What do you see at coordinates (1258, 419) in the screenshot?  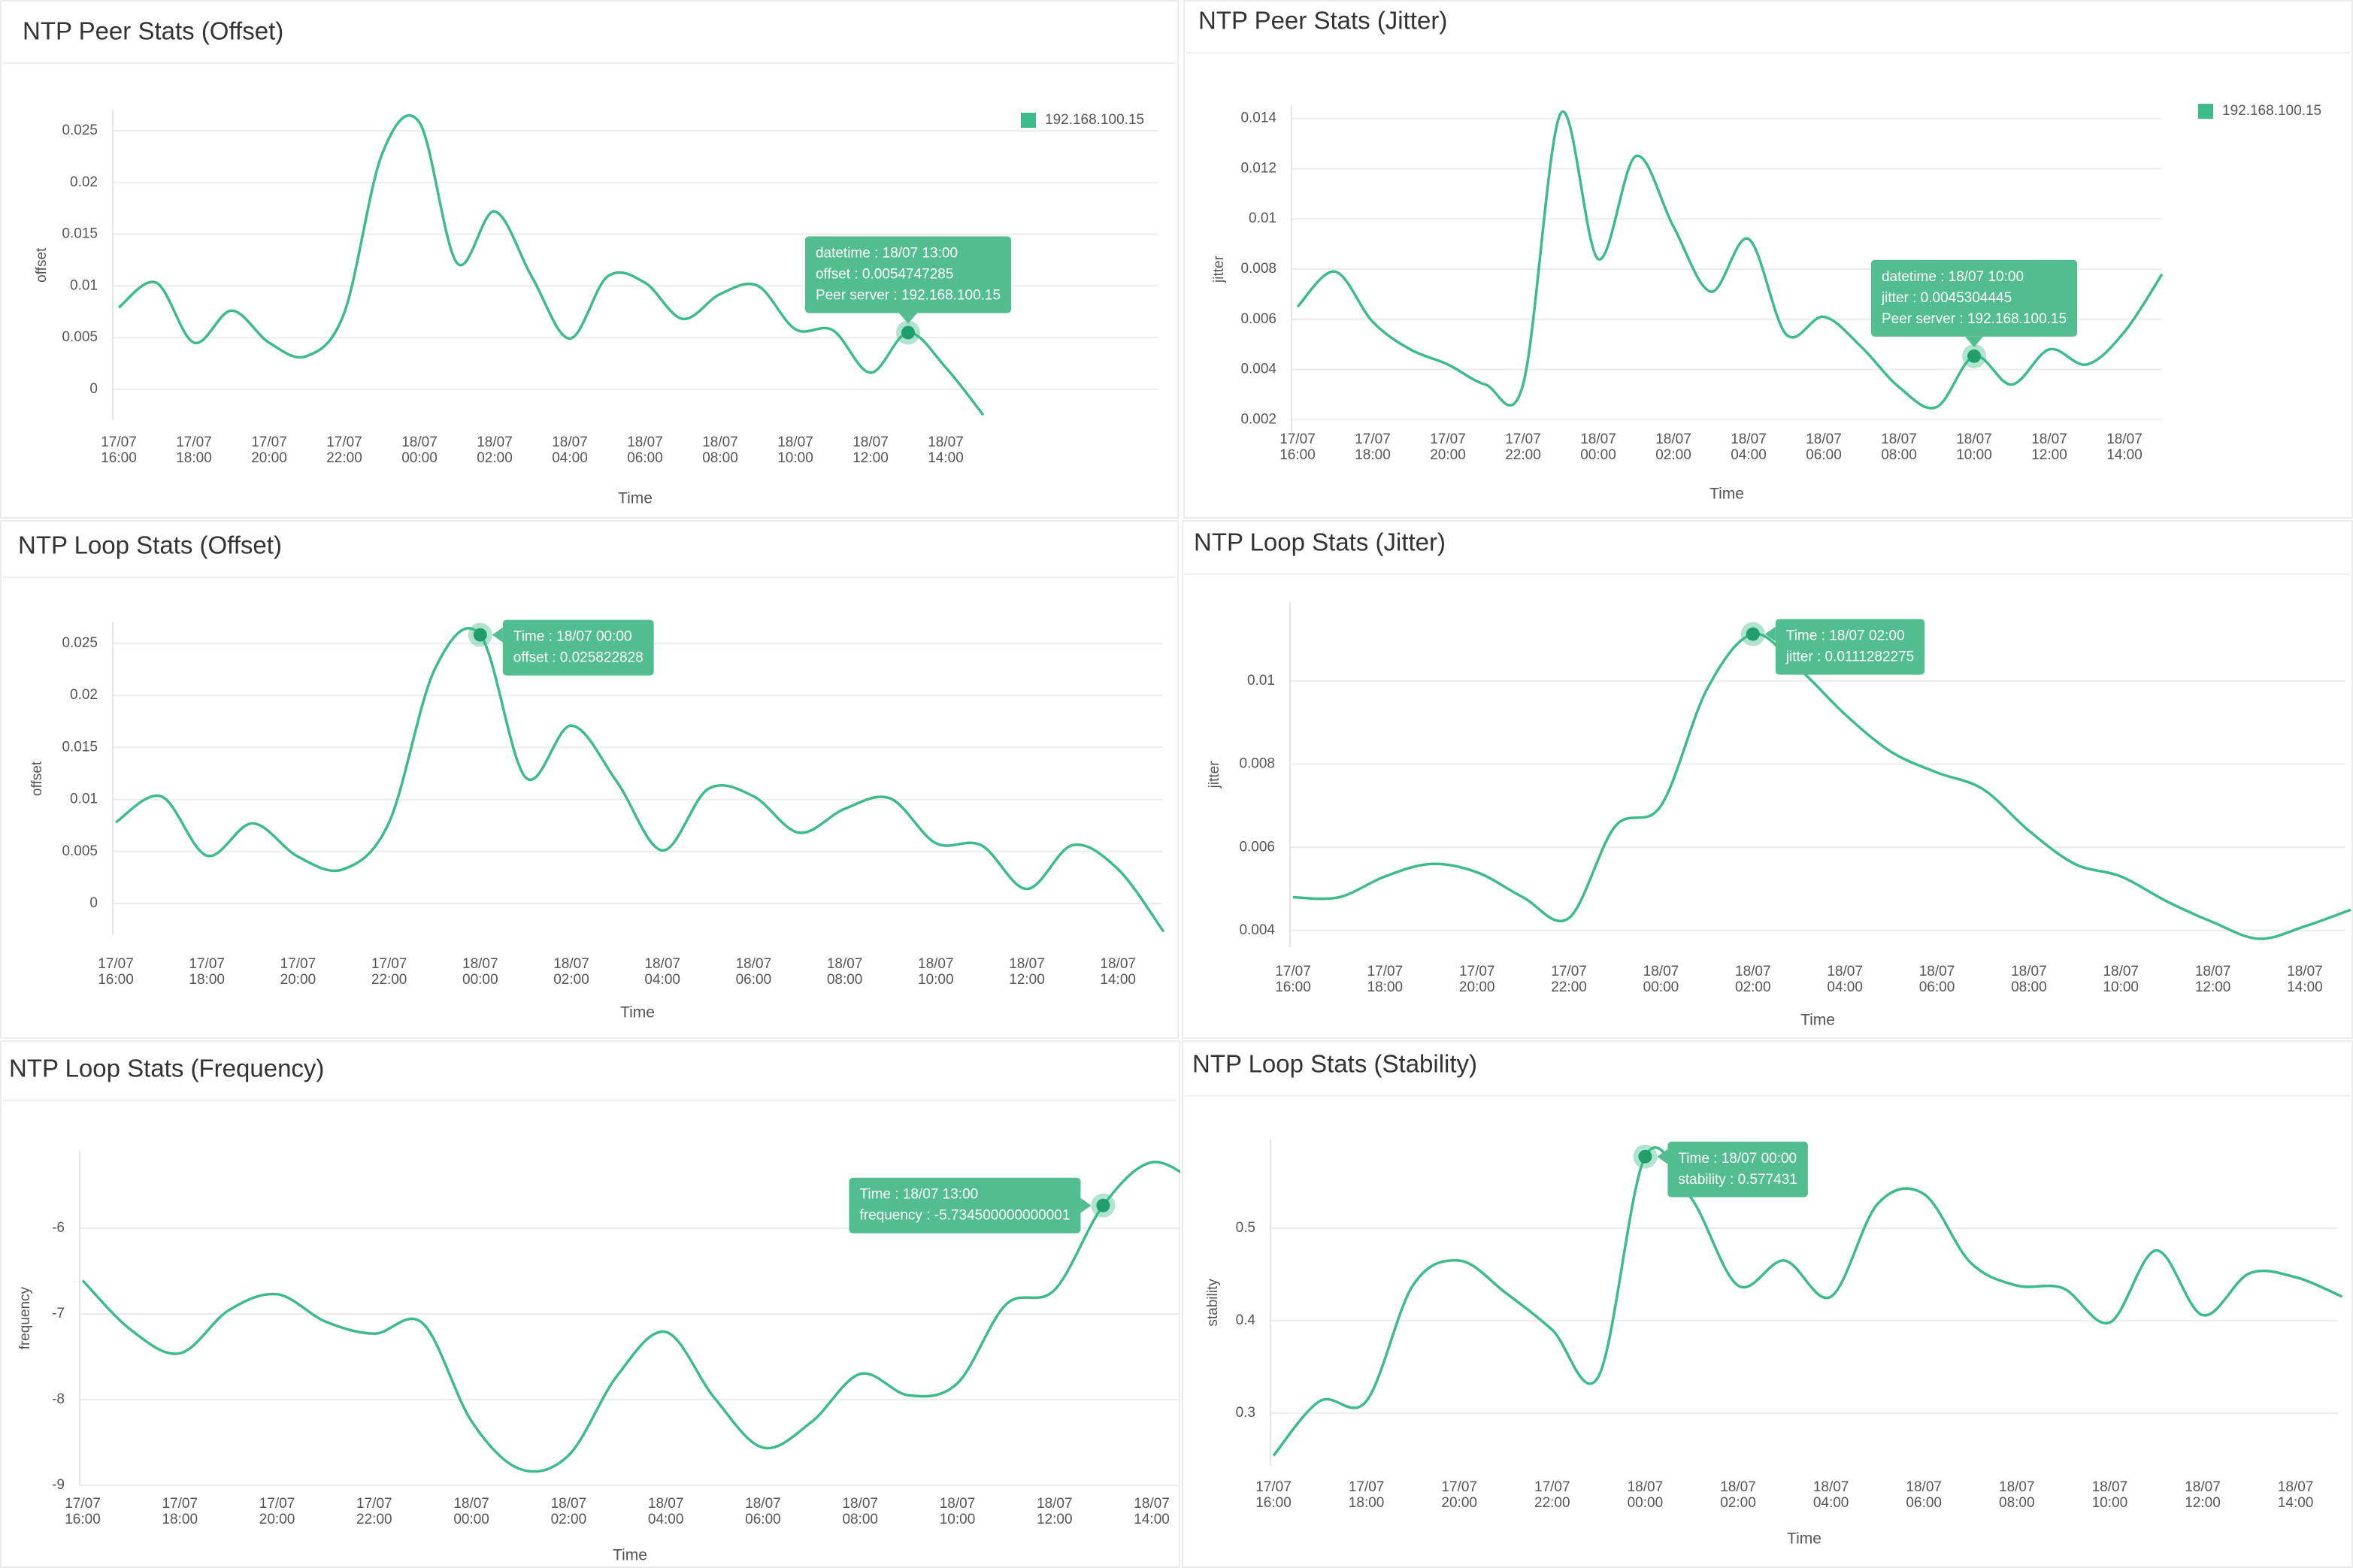 I see `y-tick-label: 0.002` at bounding box center [1258, 419].